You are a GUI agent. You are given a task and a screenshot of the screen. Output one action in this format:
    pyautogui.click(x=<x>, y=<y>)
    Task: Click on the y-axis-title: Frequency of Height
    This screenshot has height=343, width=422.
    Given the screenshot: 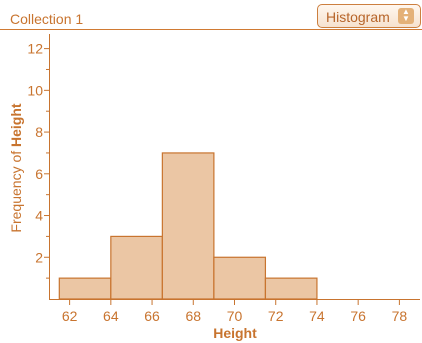 What is the action you would take?
    pyautogui.click(x=16, y=167)
    